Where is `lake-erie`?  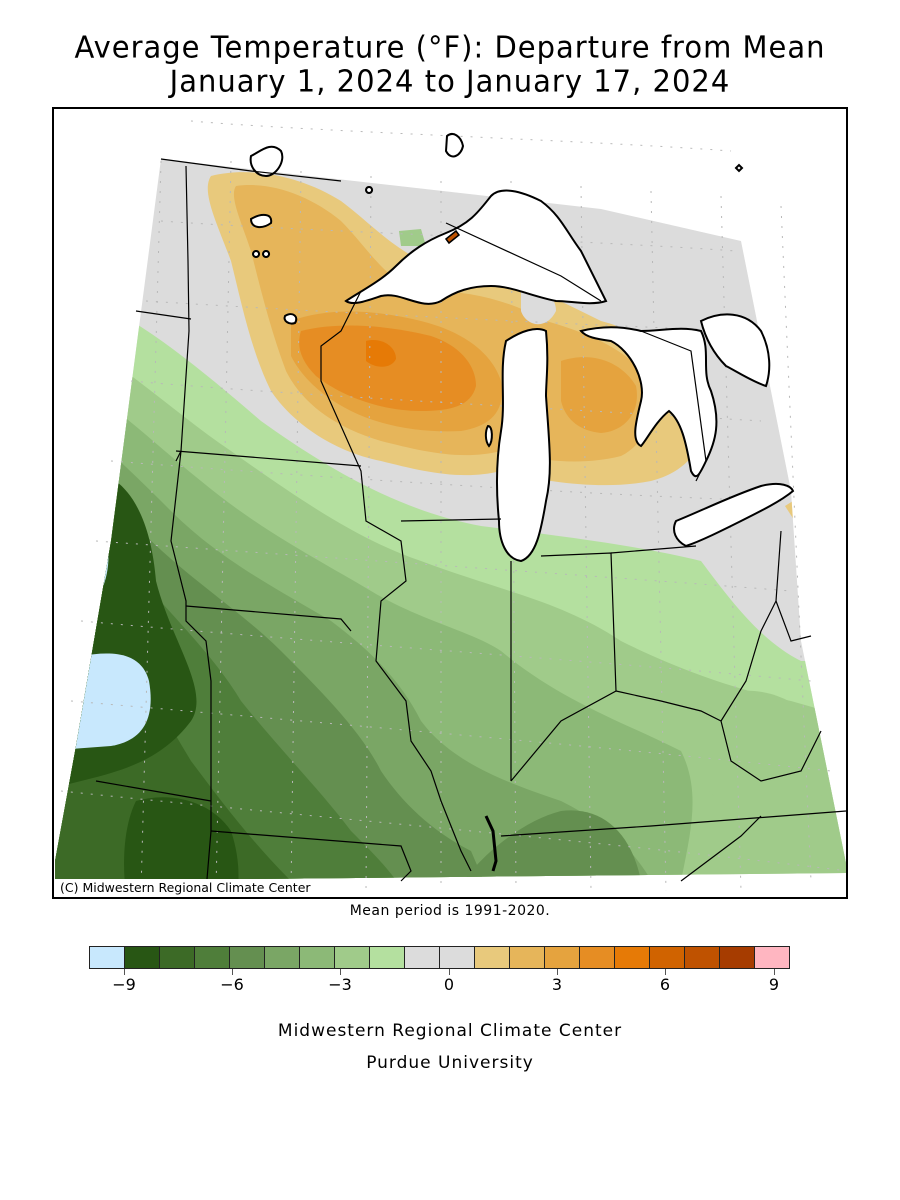
lake-erie is located at coordinates (734, 515).